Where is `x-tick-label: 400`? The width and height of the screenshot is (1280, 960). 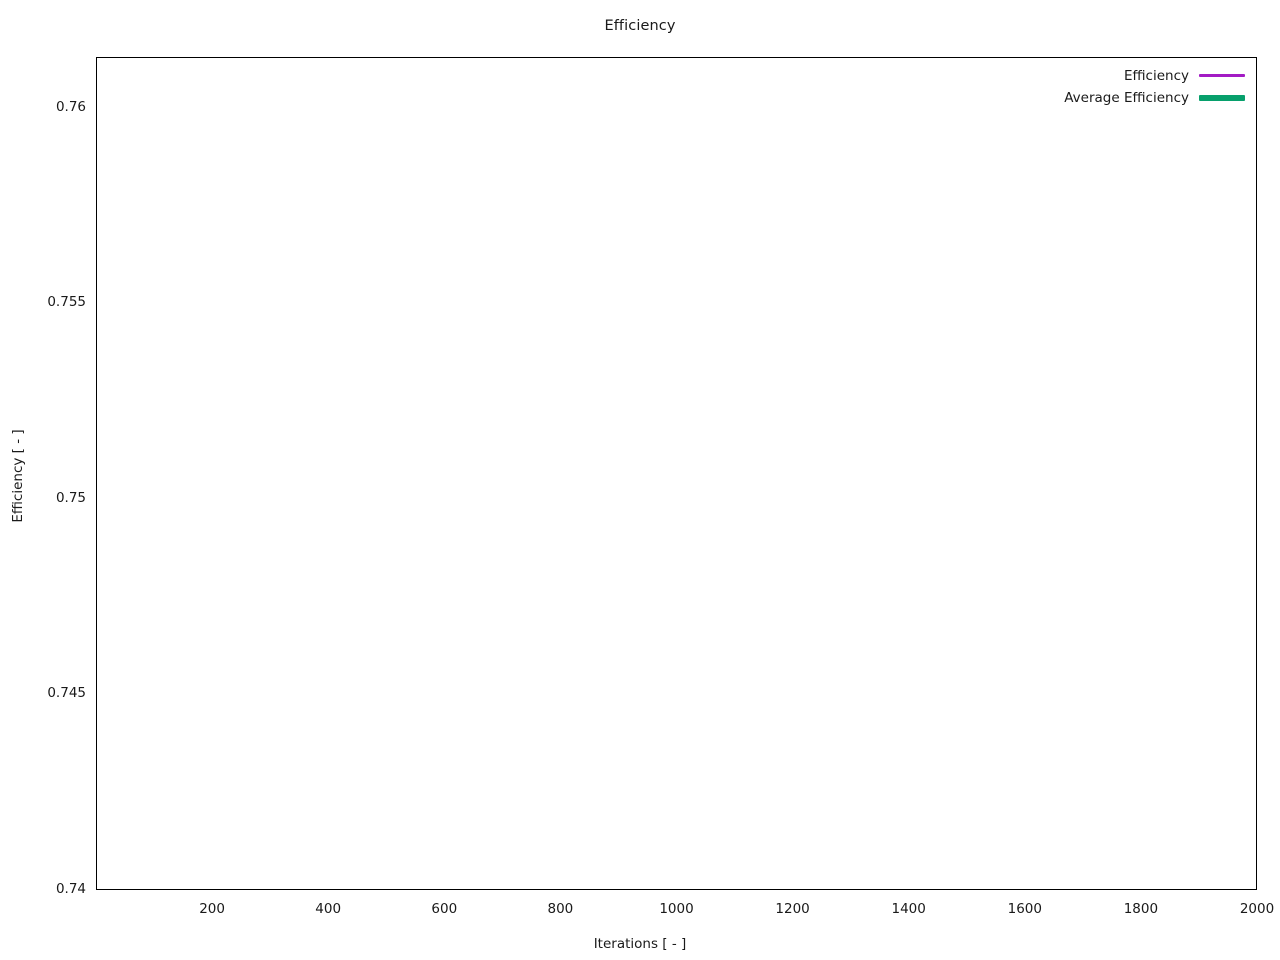 x-tick-label: 400 is located at coordinates (328, 909).